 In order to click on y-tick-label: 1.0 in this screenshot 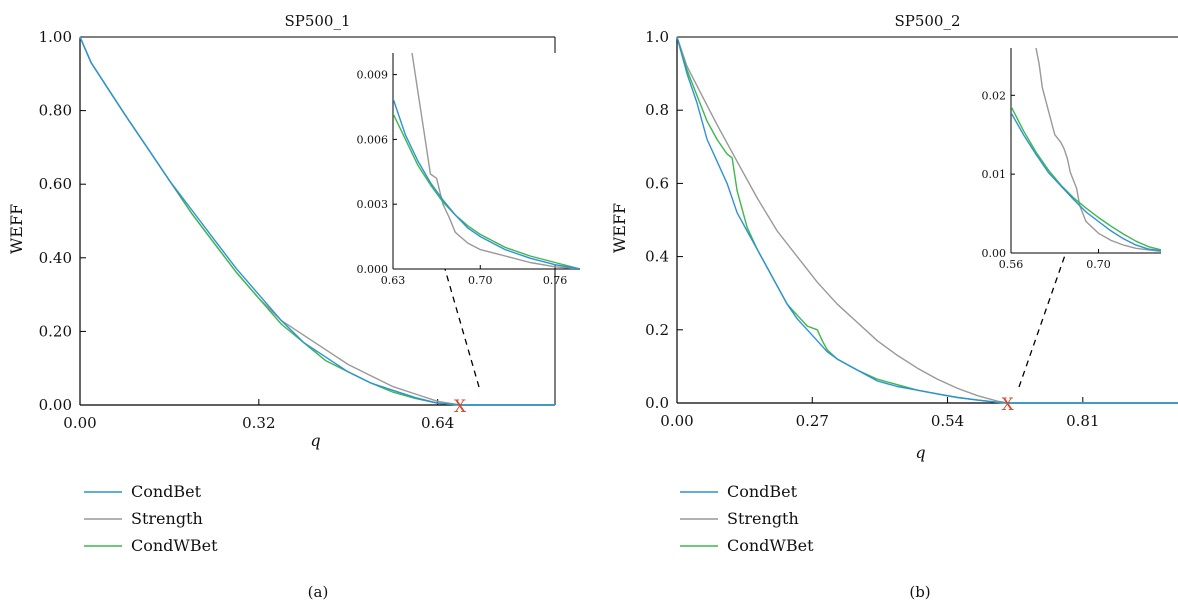, I will do `click(657, 37)`.